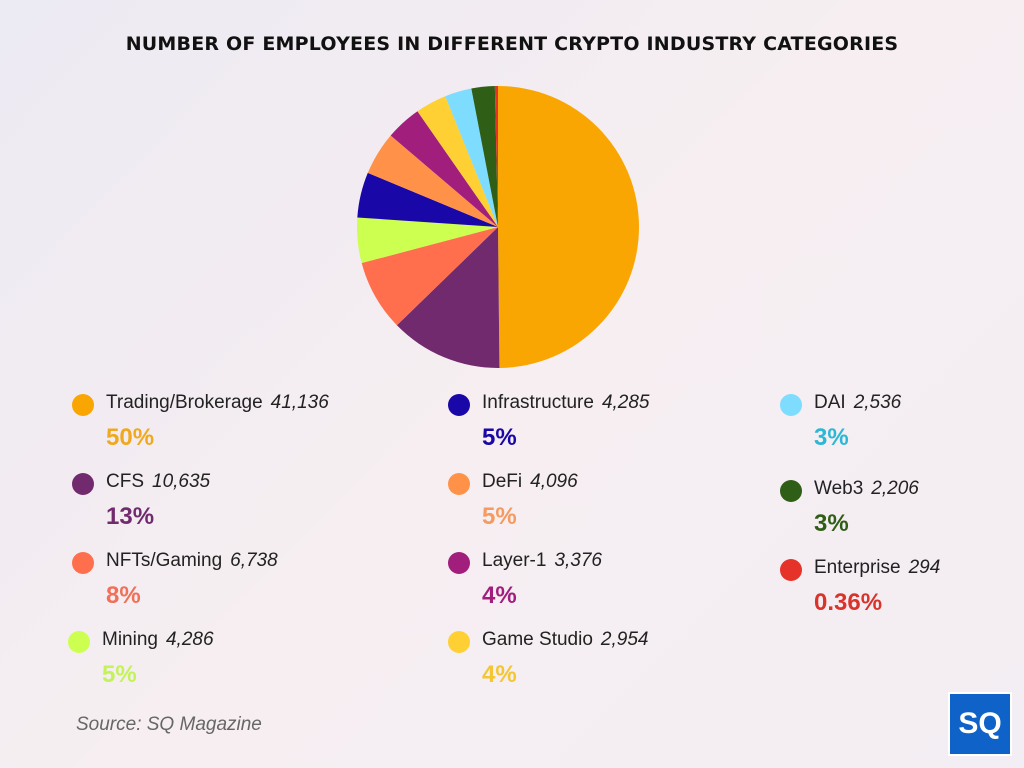 This screenshot has width=1024, height=768. What do you see at coordinates (895, 488) in the screenshot?
I see `legend-value: 2,206` at bounding box center [895, 488].